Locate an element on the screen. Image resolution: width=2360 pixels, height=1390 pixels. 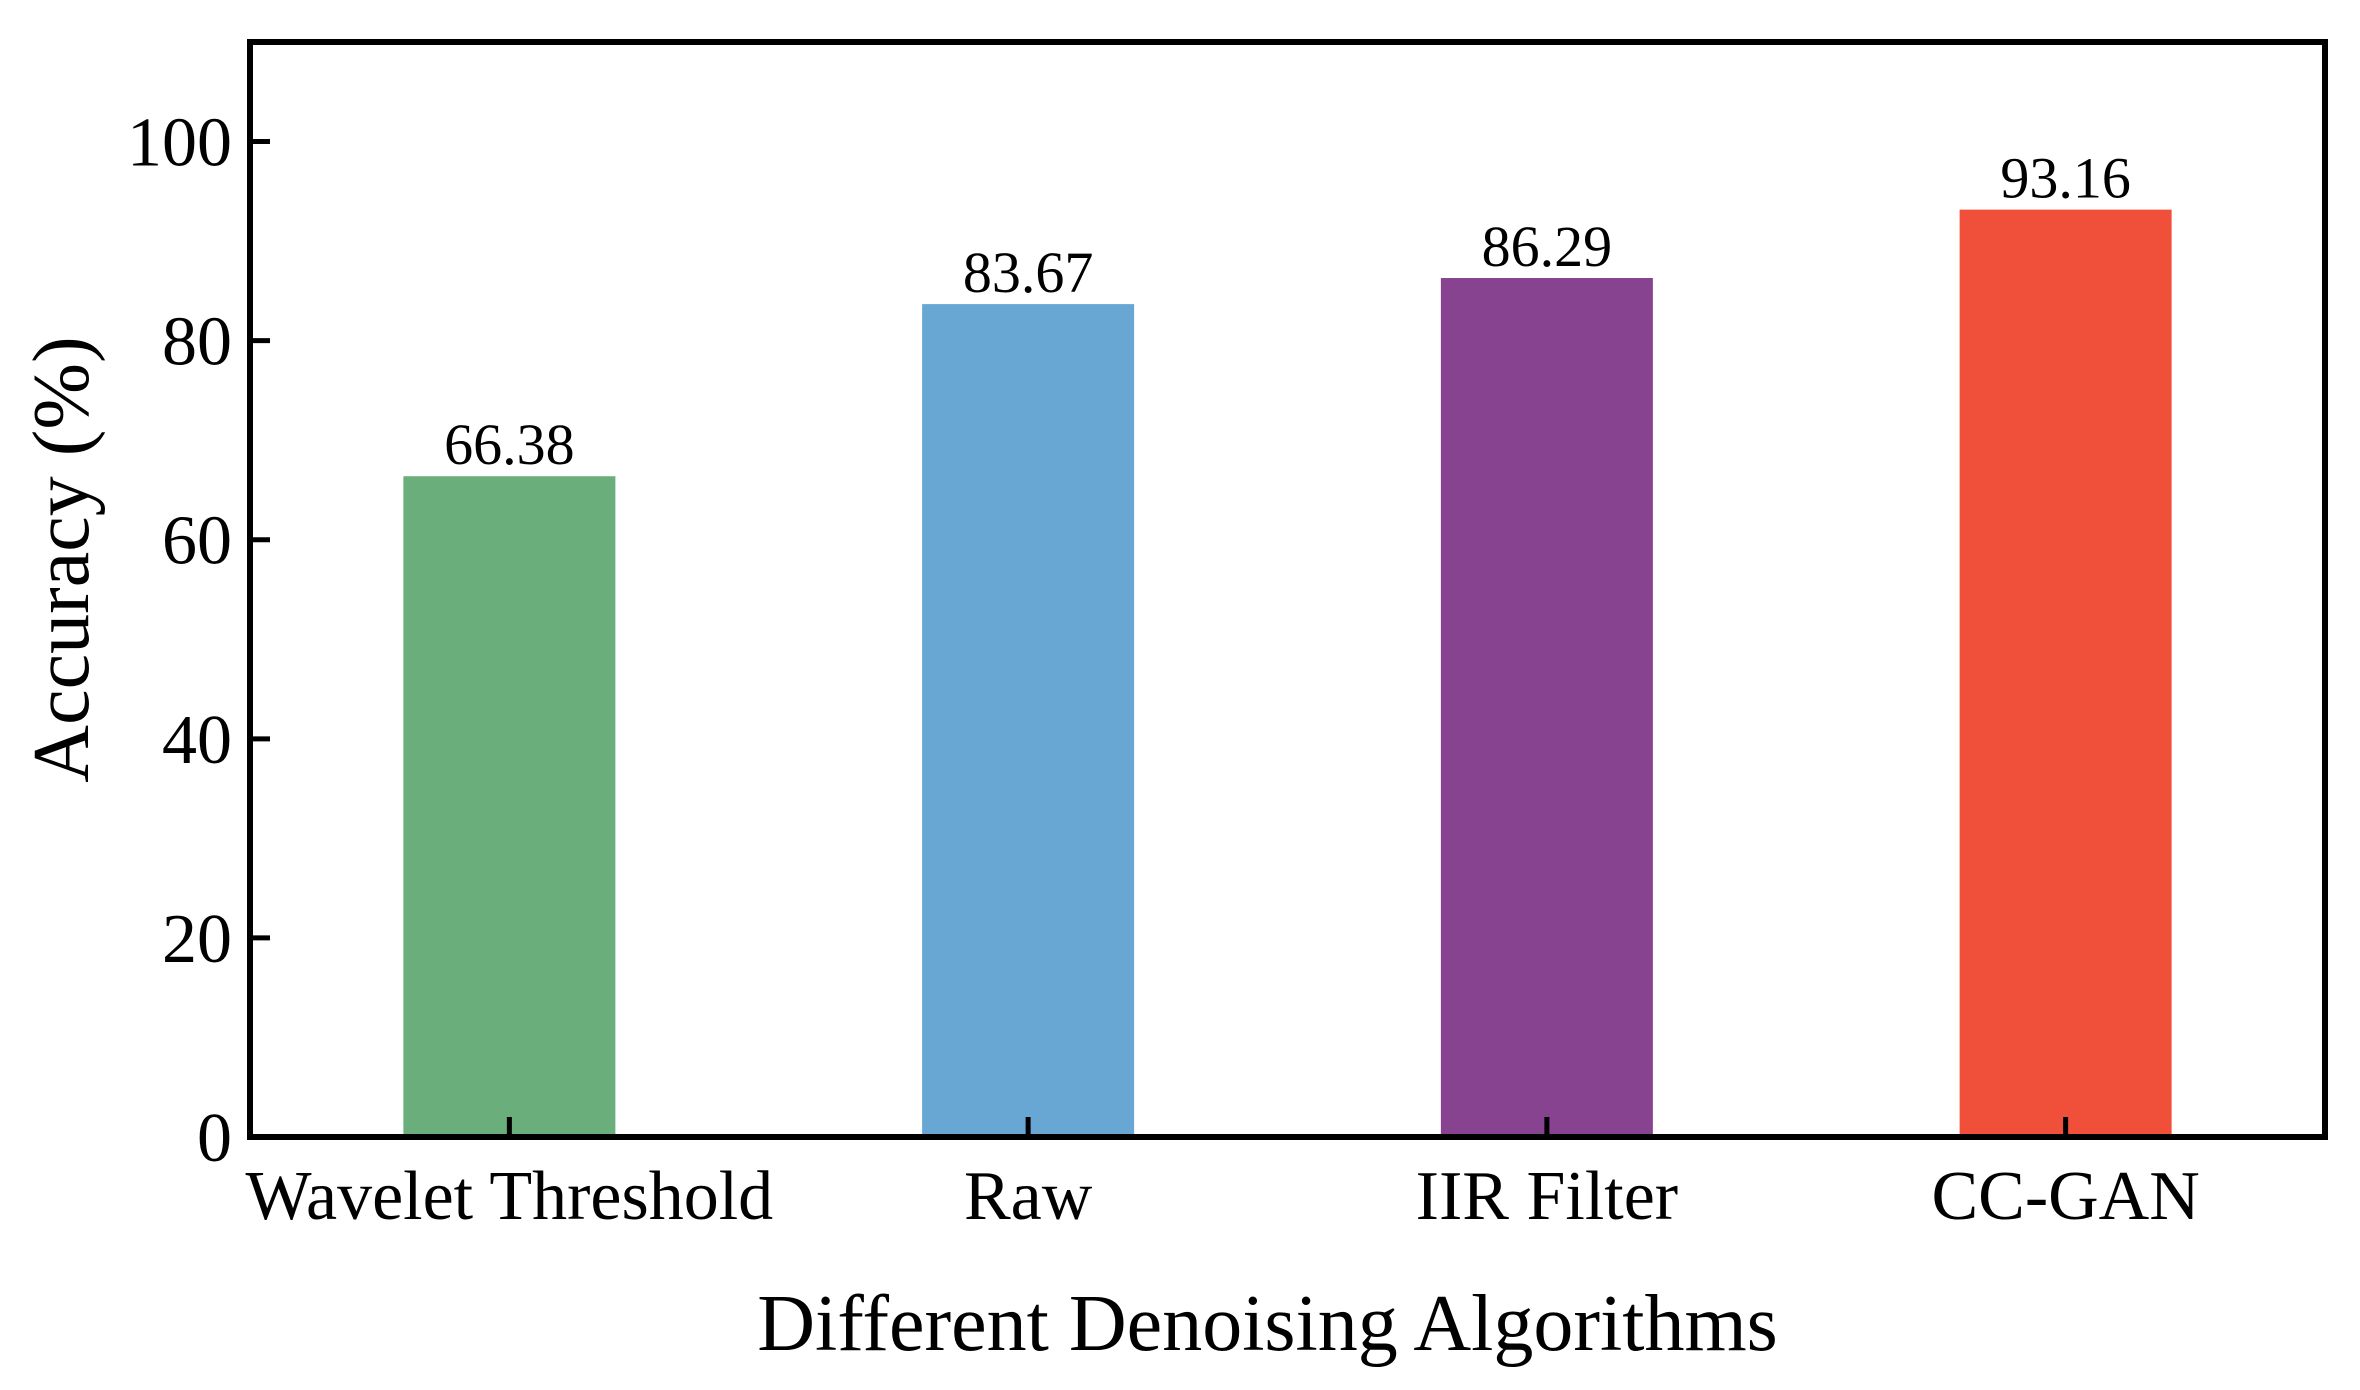
y-tick-label: 20 is located at coordinates (197, 939).